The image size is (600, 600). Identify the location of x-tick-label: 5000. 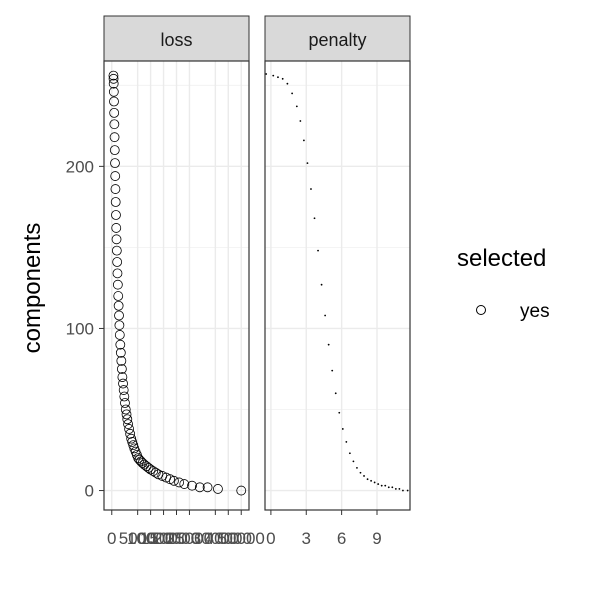
(138, 538).